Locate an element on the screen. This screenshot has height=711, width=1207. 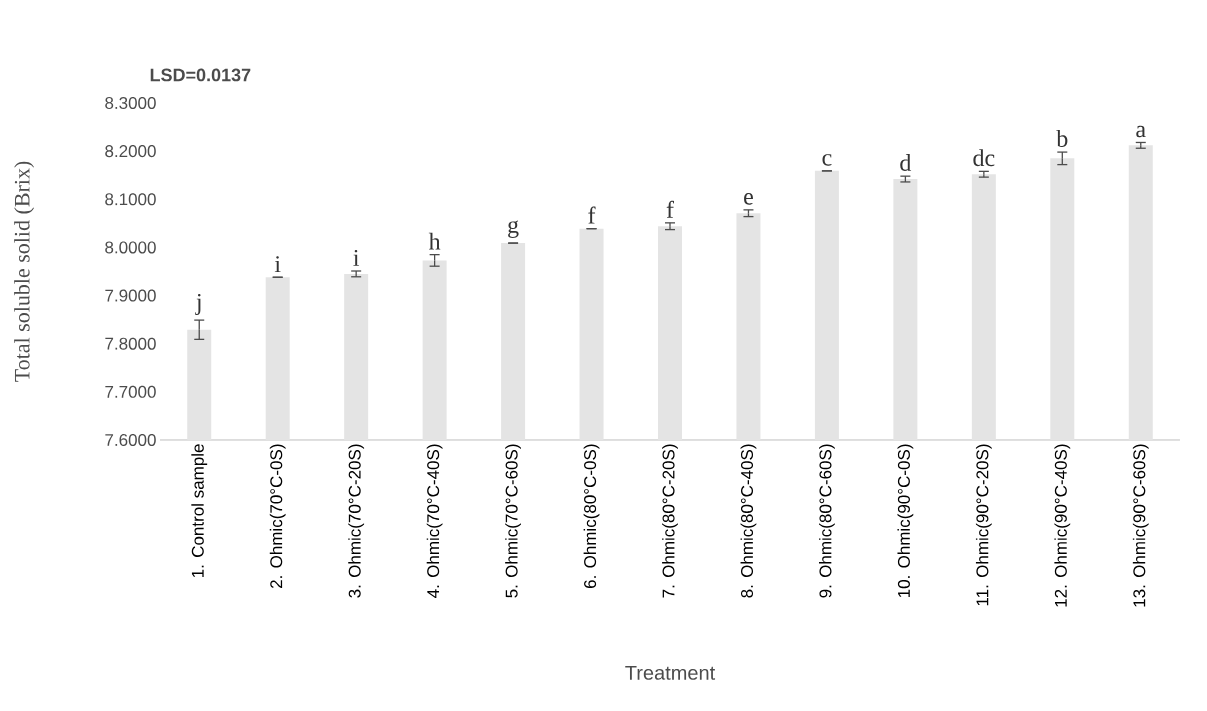
y-tick-label: 7.6000 is located at coordinates (130, 439).